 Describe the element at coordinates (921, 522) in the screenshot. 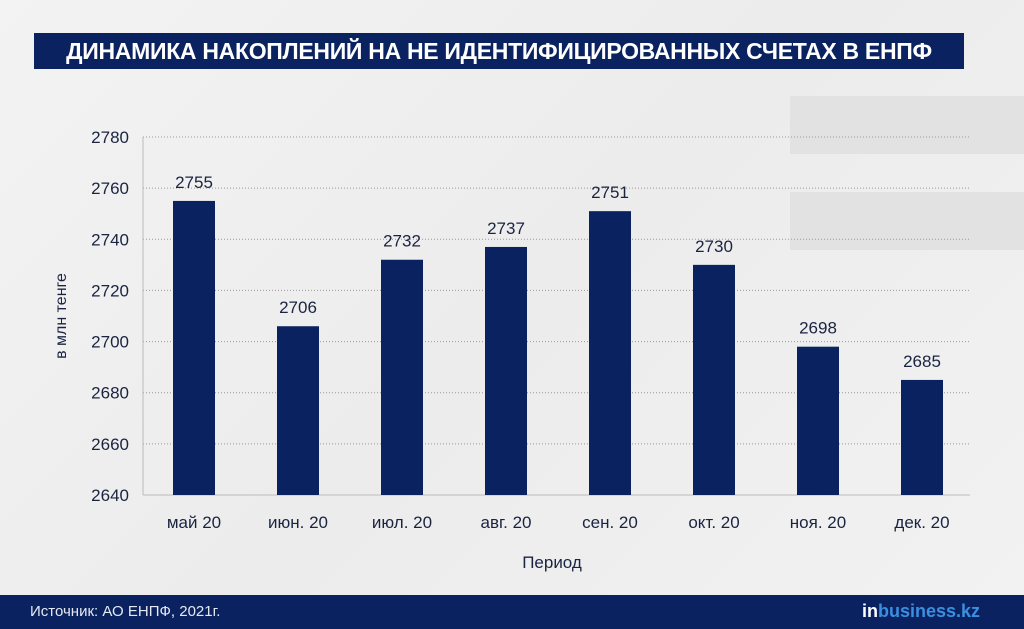

I see `x-tick-label: дек. 20` at that location.